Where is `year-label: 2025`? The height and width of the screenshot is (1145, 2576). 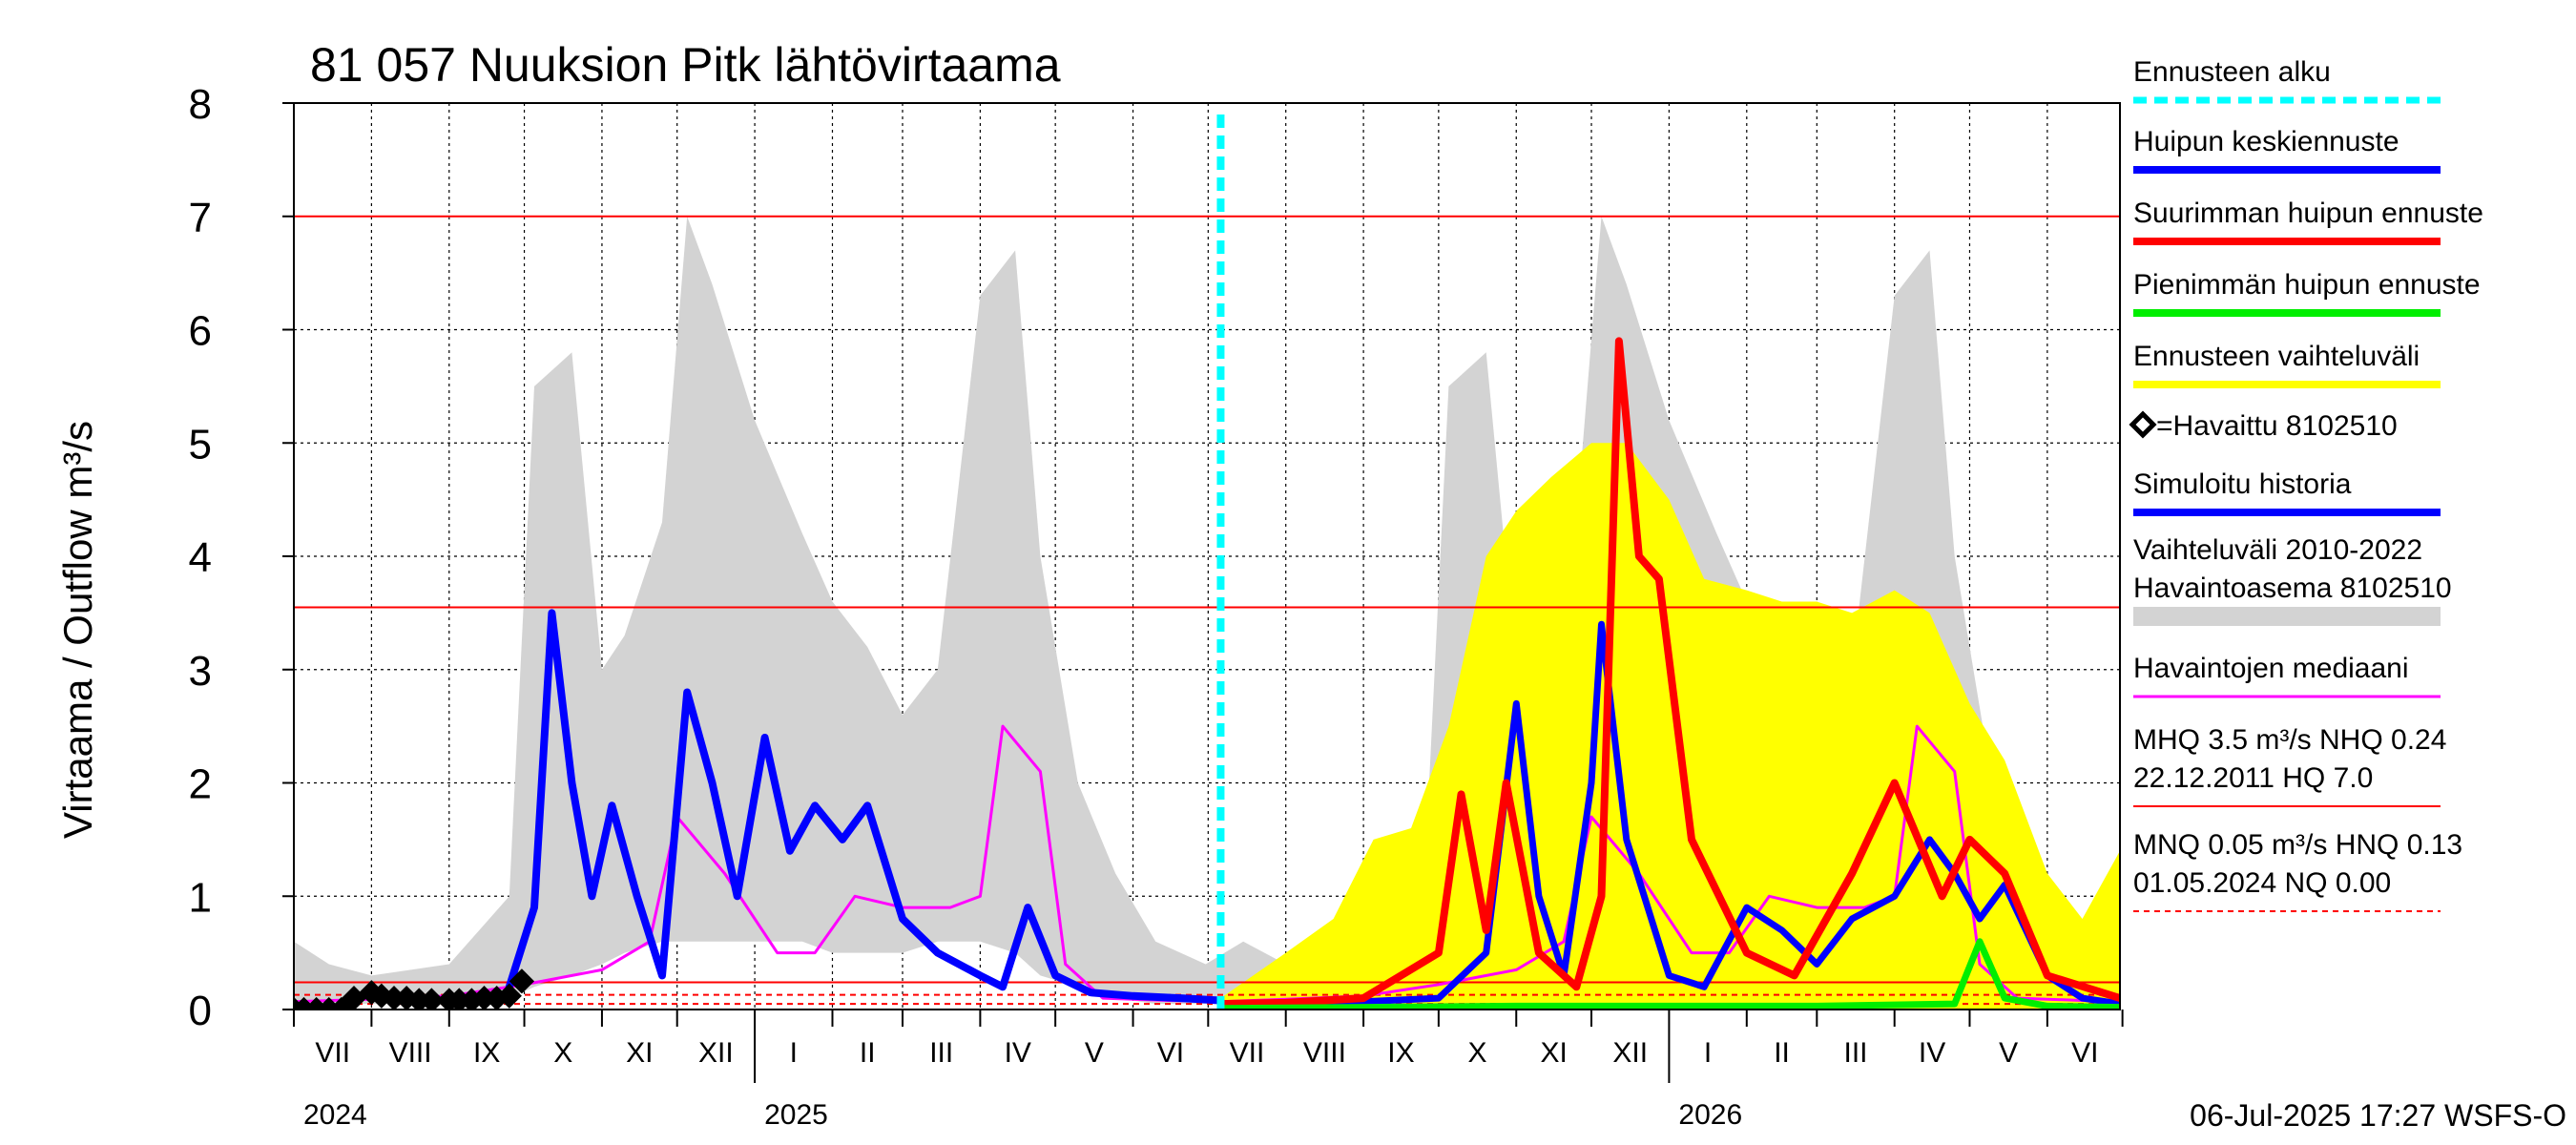 year-label: 2025 is located at coordinates (796, 1115).